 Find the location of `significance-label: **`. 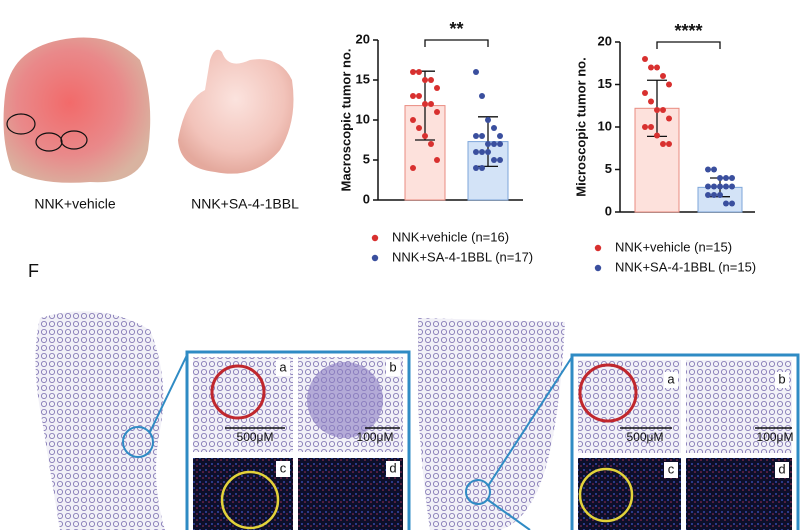

significance-label: ** is located at coordinates (456, 29).